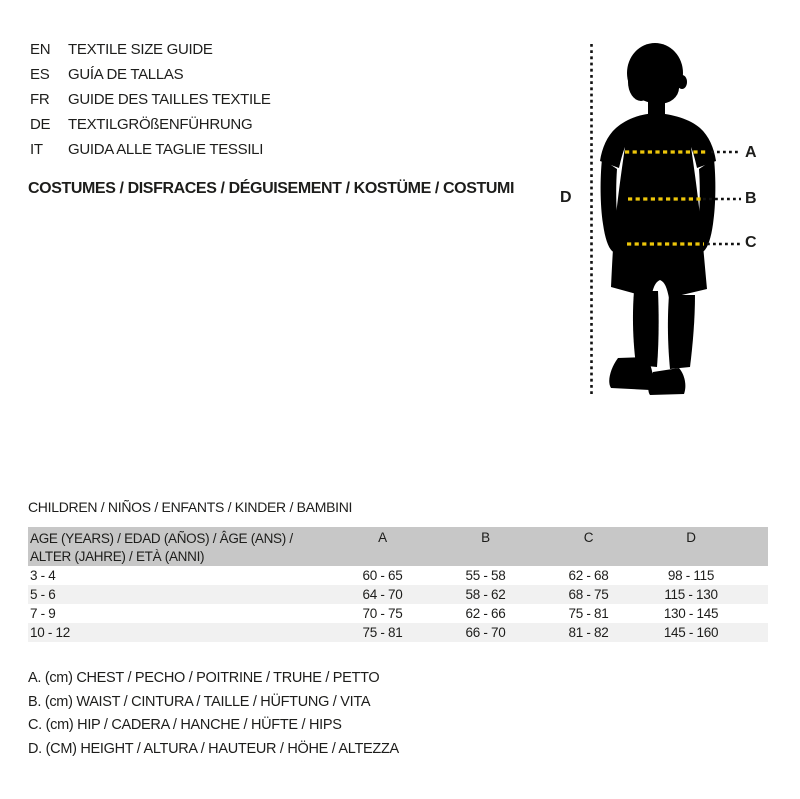 The image size is (800, 799). I want to click on guide-title: GUÍA DE TALLAS, so click(126, 74).